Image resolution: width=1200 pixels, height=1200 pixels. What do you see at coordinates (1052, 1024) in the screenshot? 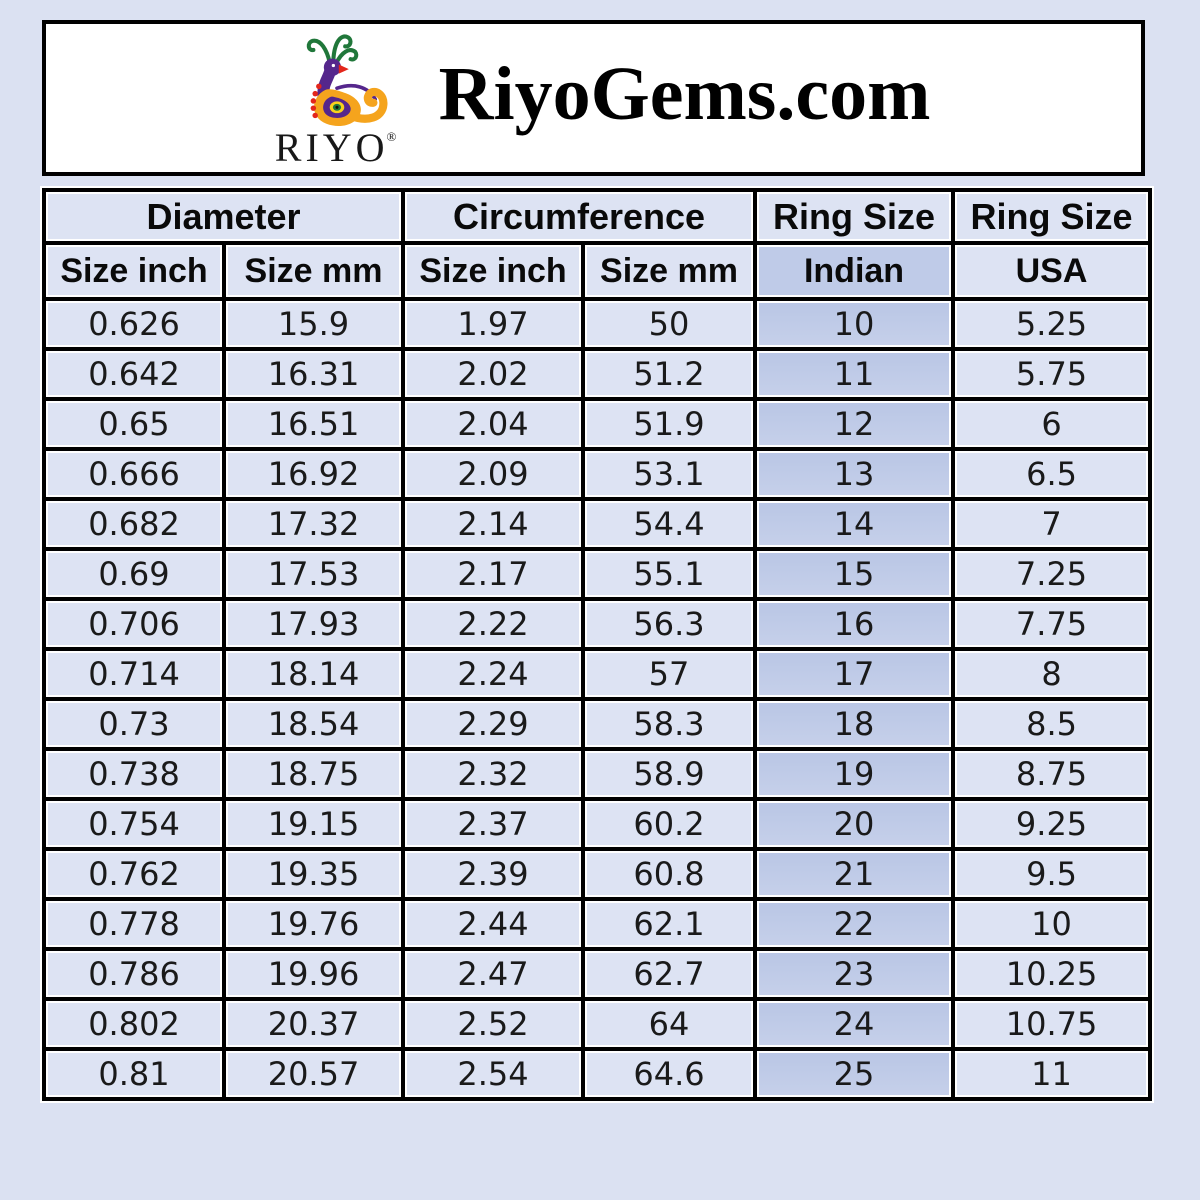
I see `table-cell: 10.75` at bounding box center [1052, 1024].